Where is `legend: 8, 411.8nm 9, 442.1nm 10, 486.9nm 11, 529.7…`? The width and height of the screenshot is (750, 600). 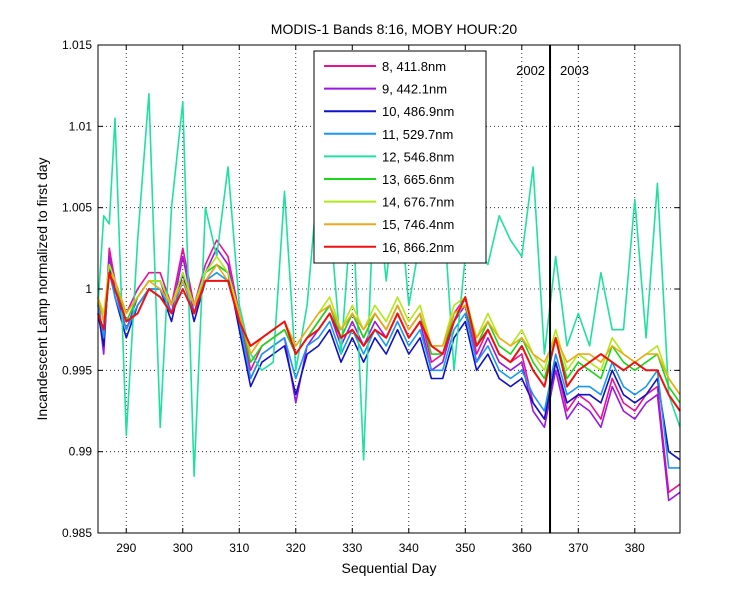 legend: 8, 411.8nm 9, 442.1nm 10, 486.9nm 11, 529.7… is located at coordinates (400, 157).